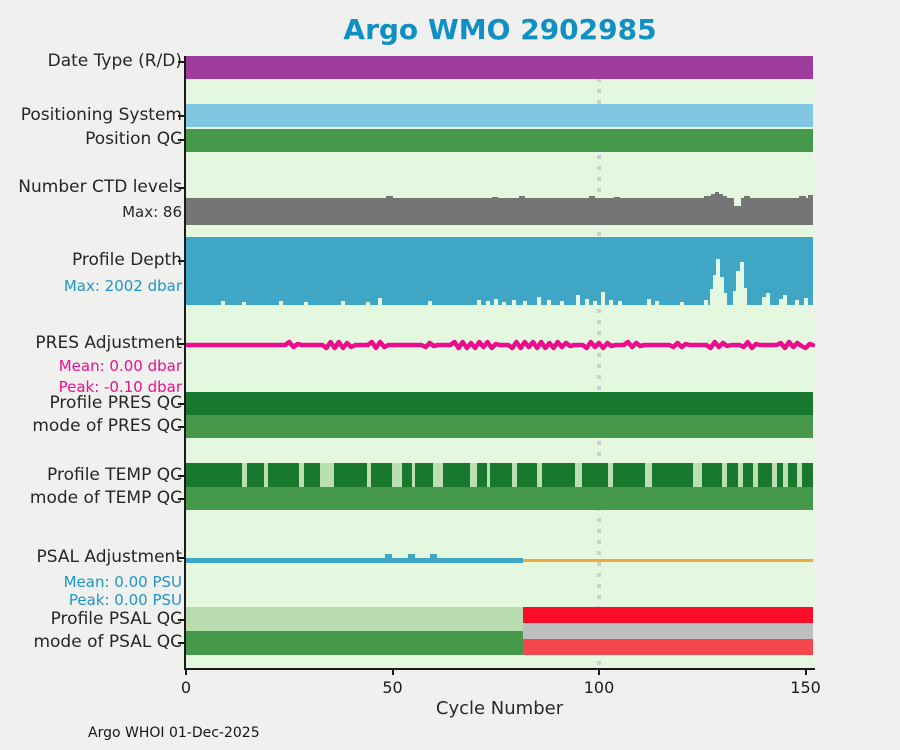 The height and width of the screenshot is (750, 900). Describe the element at coordinates (499, 140) in the screenshot. I see `strip-position_qc` at that location.